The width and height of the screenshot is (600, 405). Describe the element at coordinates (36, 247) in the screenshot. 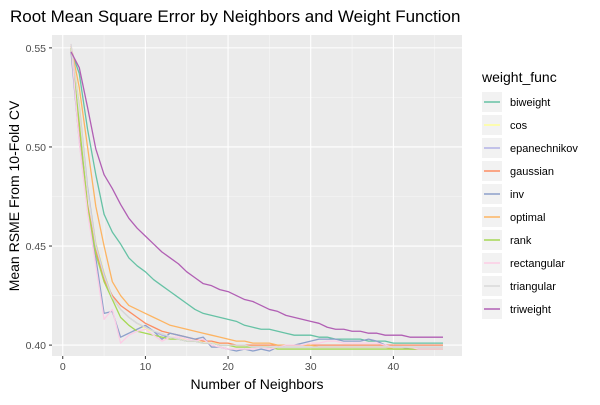

I see `y-tick-label: 0.45` at that location.